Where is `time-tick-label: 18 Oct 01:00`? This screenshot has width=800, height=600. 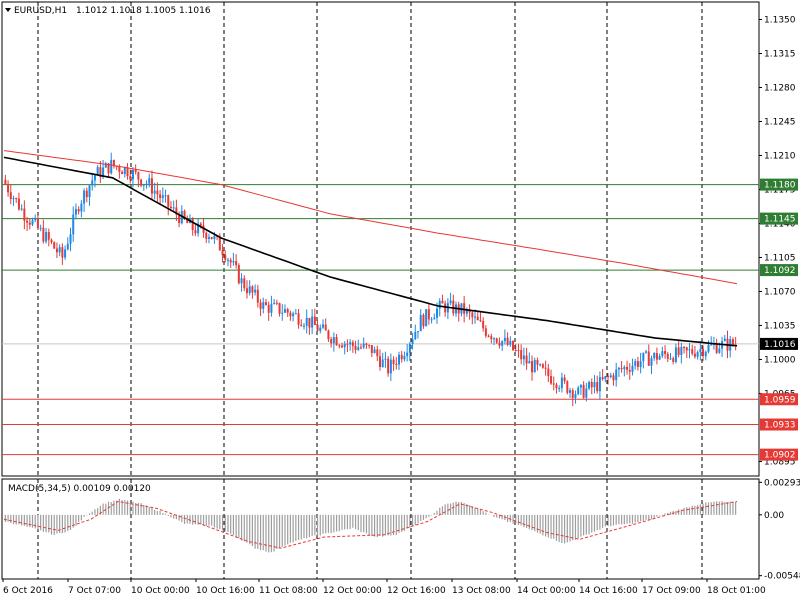
time-tick-label: 18 Oct 01:00 is located at coordinates (736, 591).